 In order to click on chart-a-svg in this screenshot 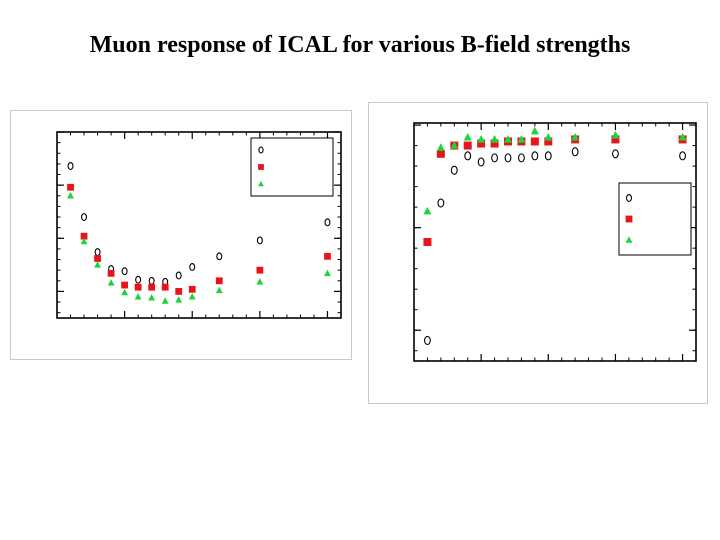, I will do `click(199, 225)`.